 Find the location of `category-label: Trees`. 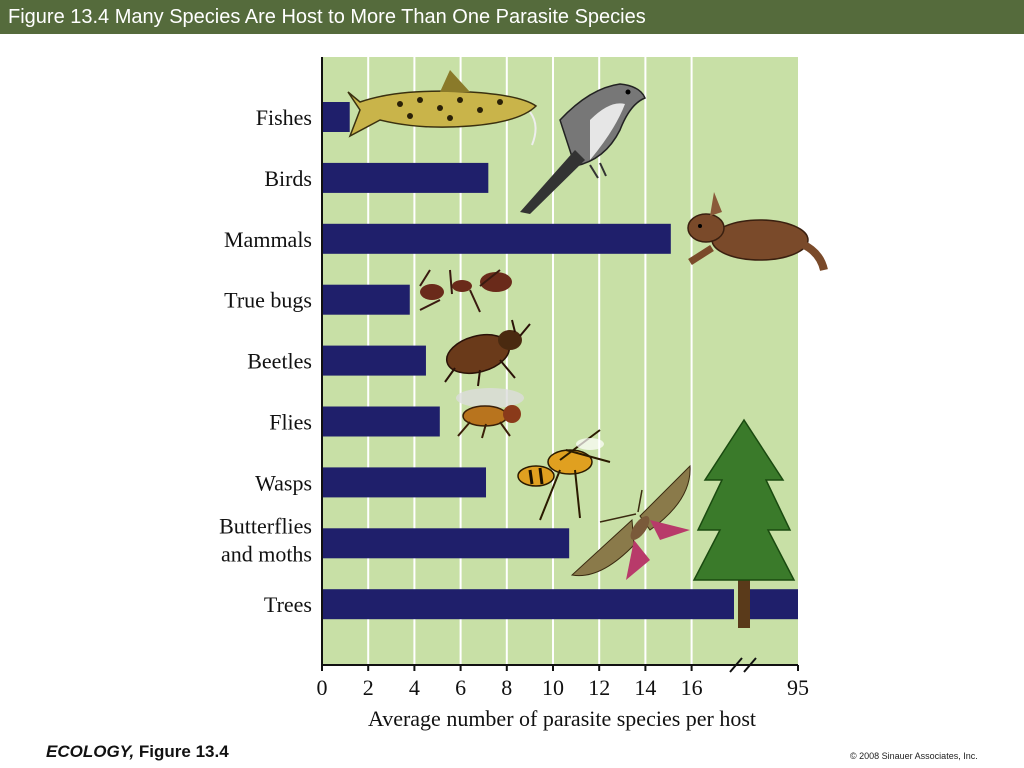

category-label: Trees is located at coordinates (288, 604).